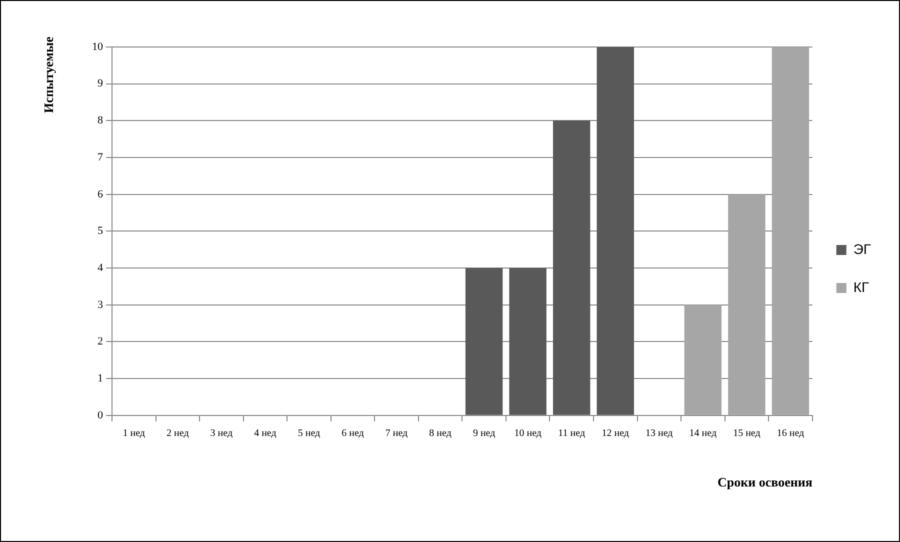  Describe the element at coordinates (100, 378) in the screenshot. I see `y-tick-label: 1` at that location.